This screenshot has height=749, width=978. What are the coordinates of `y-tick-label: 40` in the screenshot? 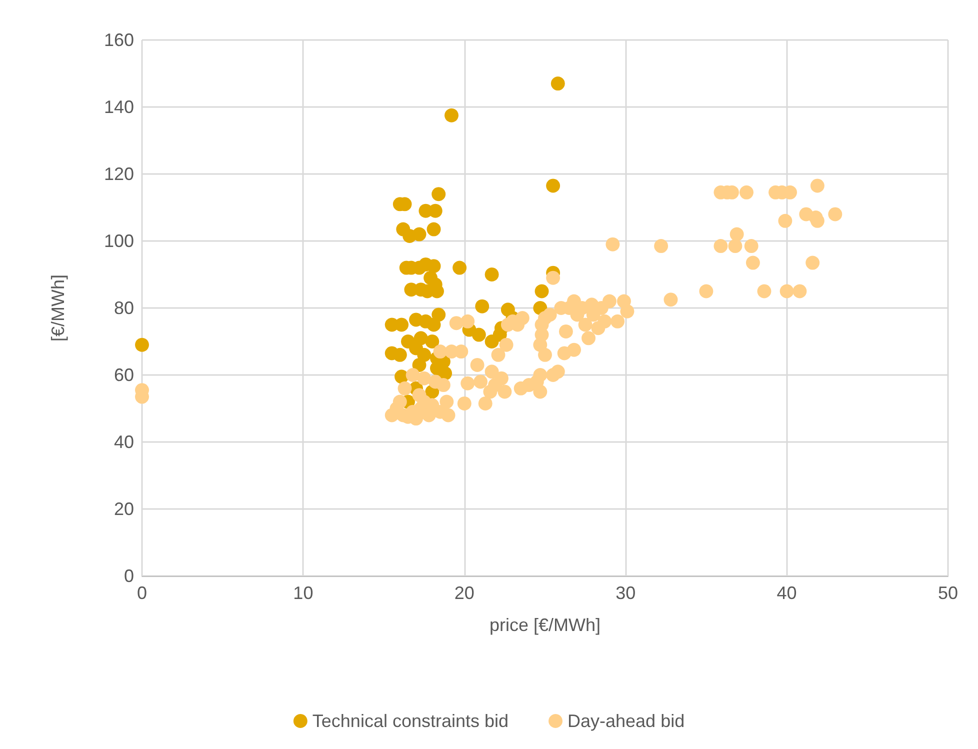 It's located at (124, 442).